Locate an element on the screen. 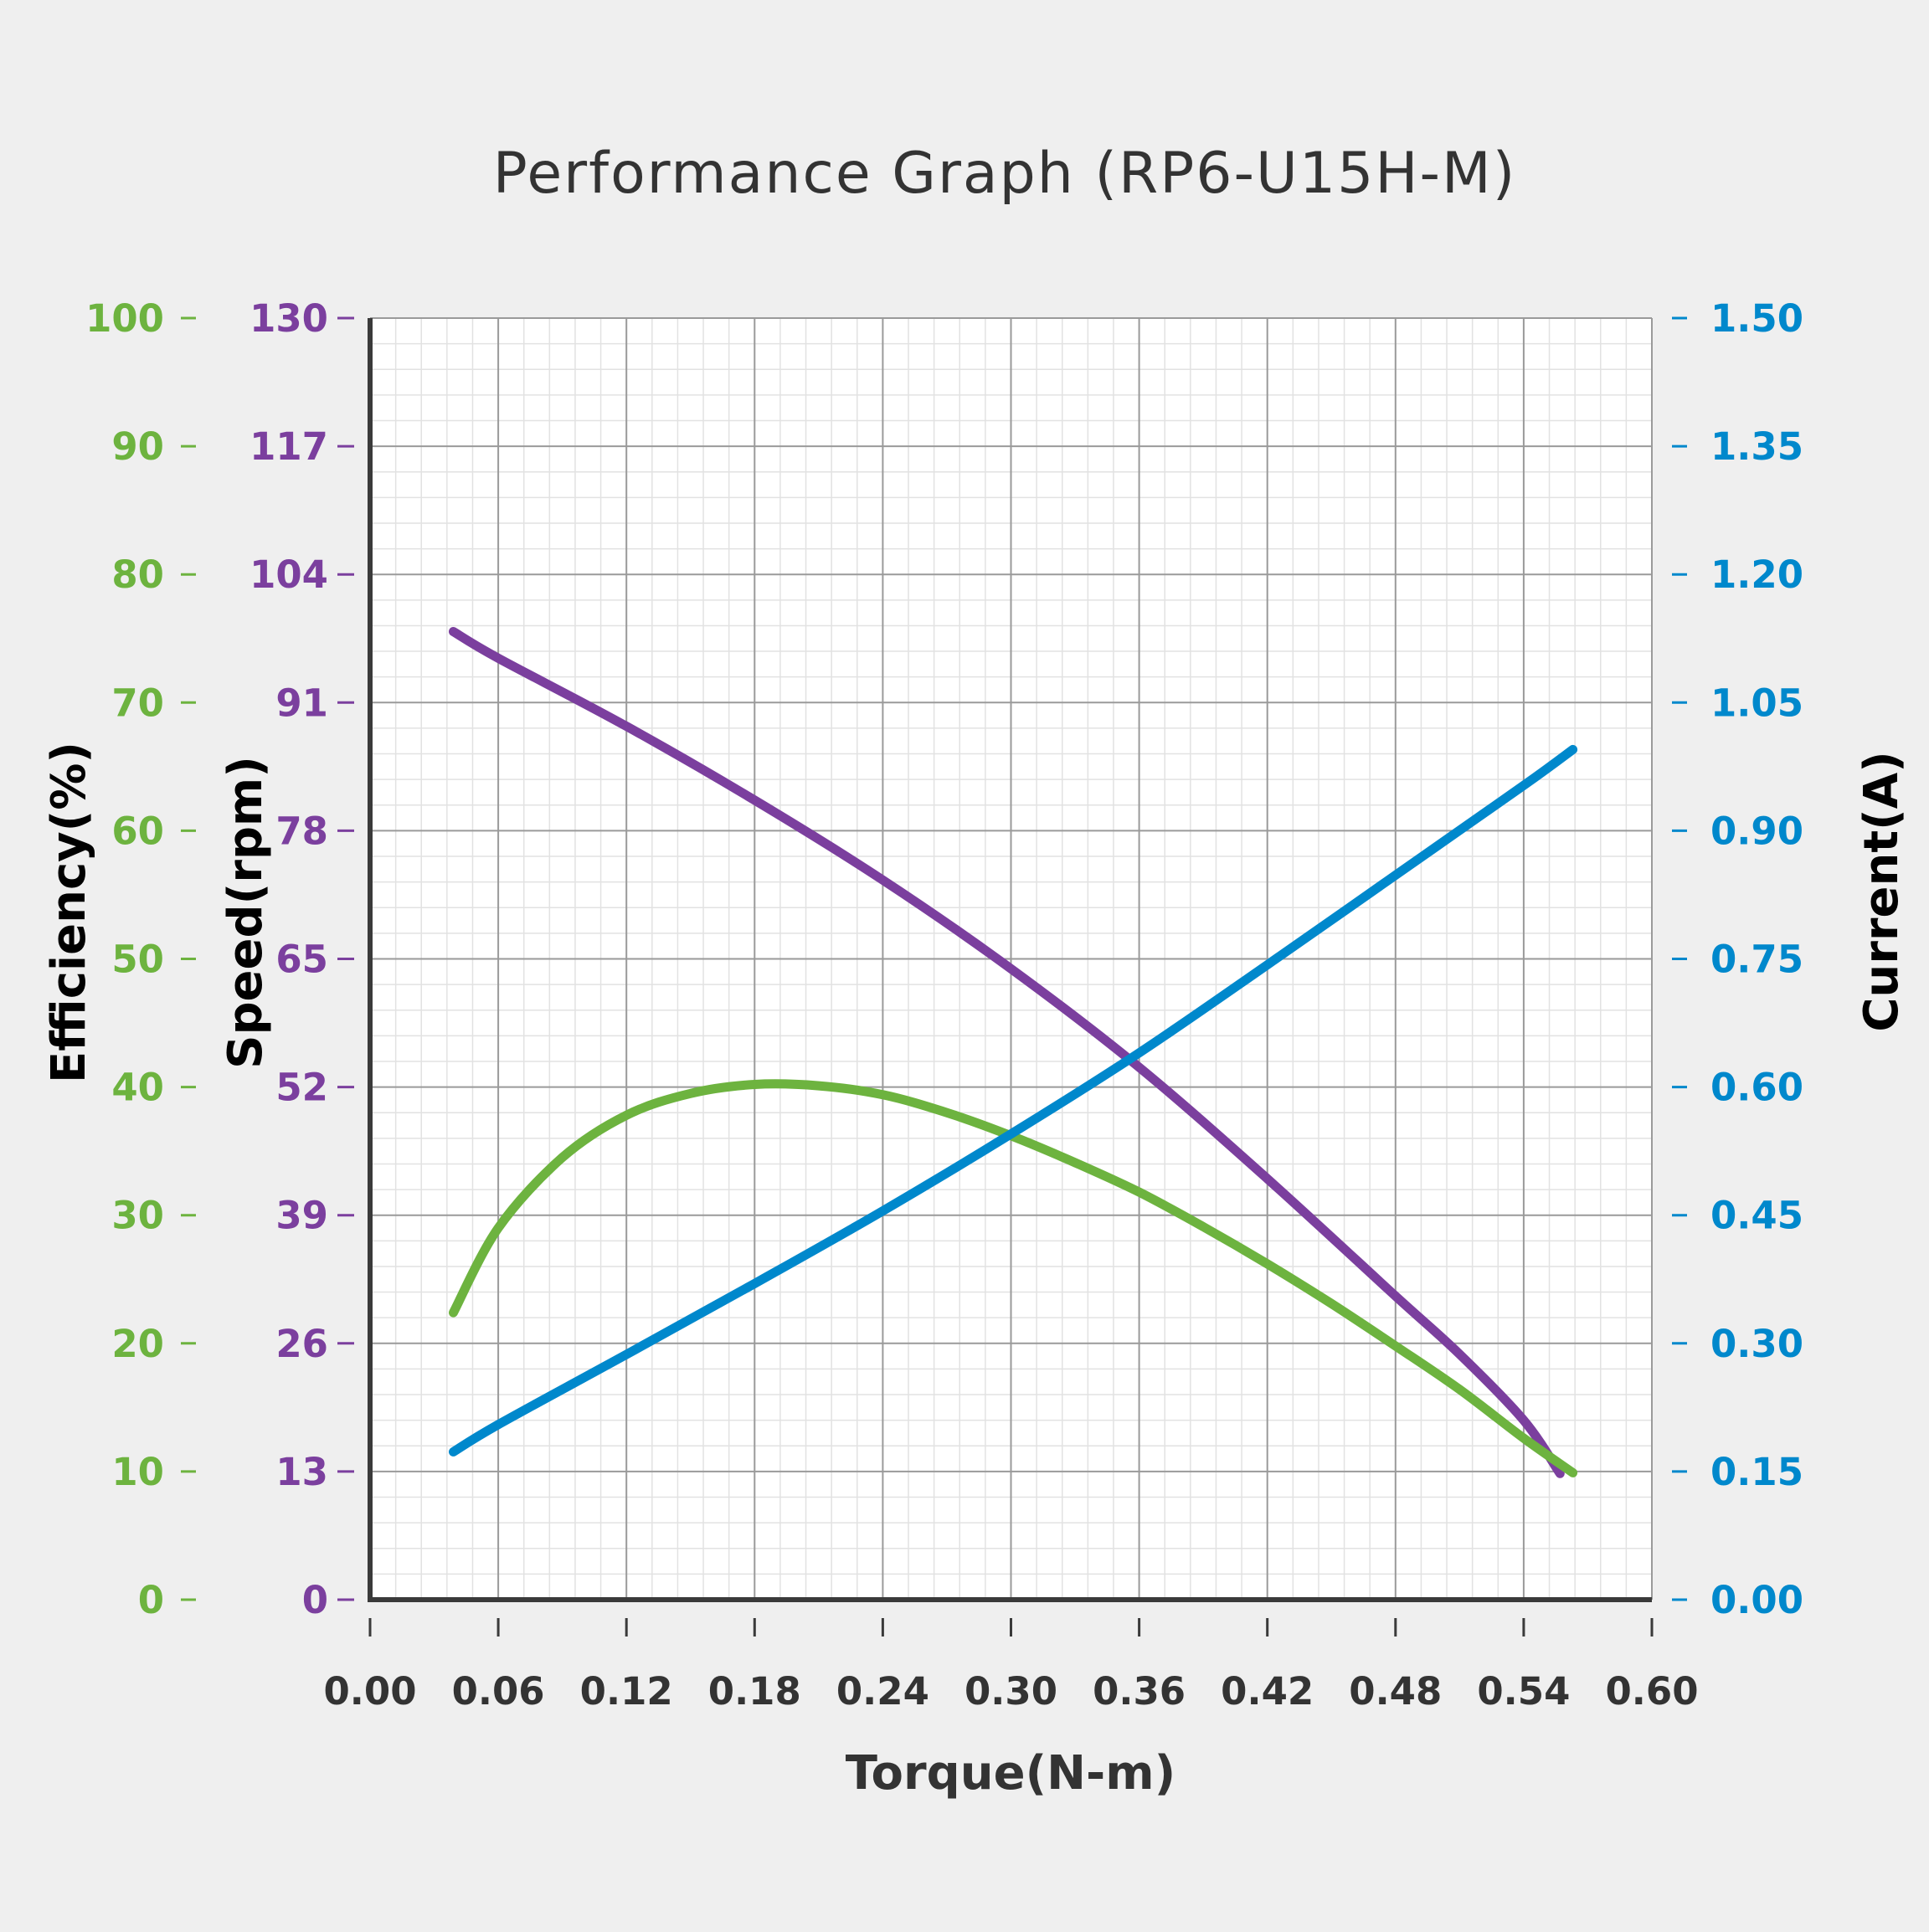 This screenshot has width=1929, height=1932. speed-axis-title: Speed(rpm) is located at coordinates (246, 913).